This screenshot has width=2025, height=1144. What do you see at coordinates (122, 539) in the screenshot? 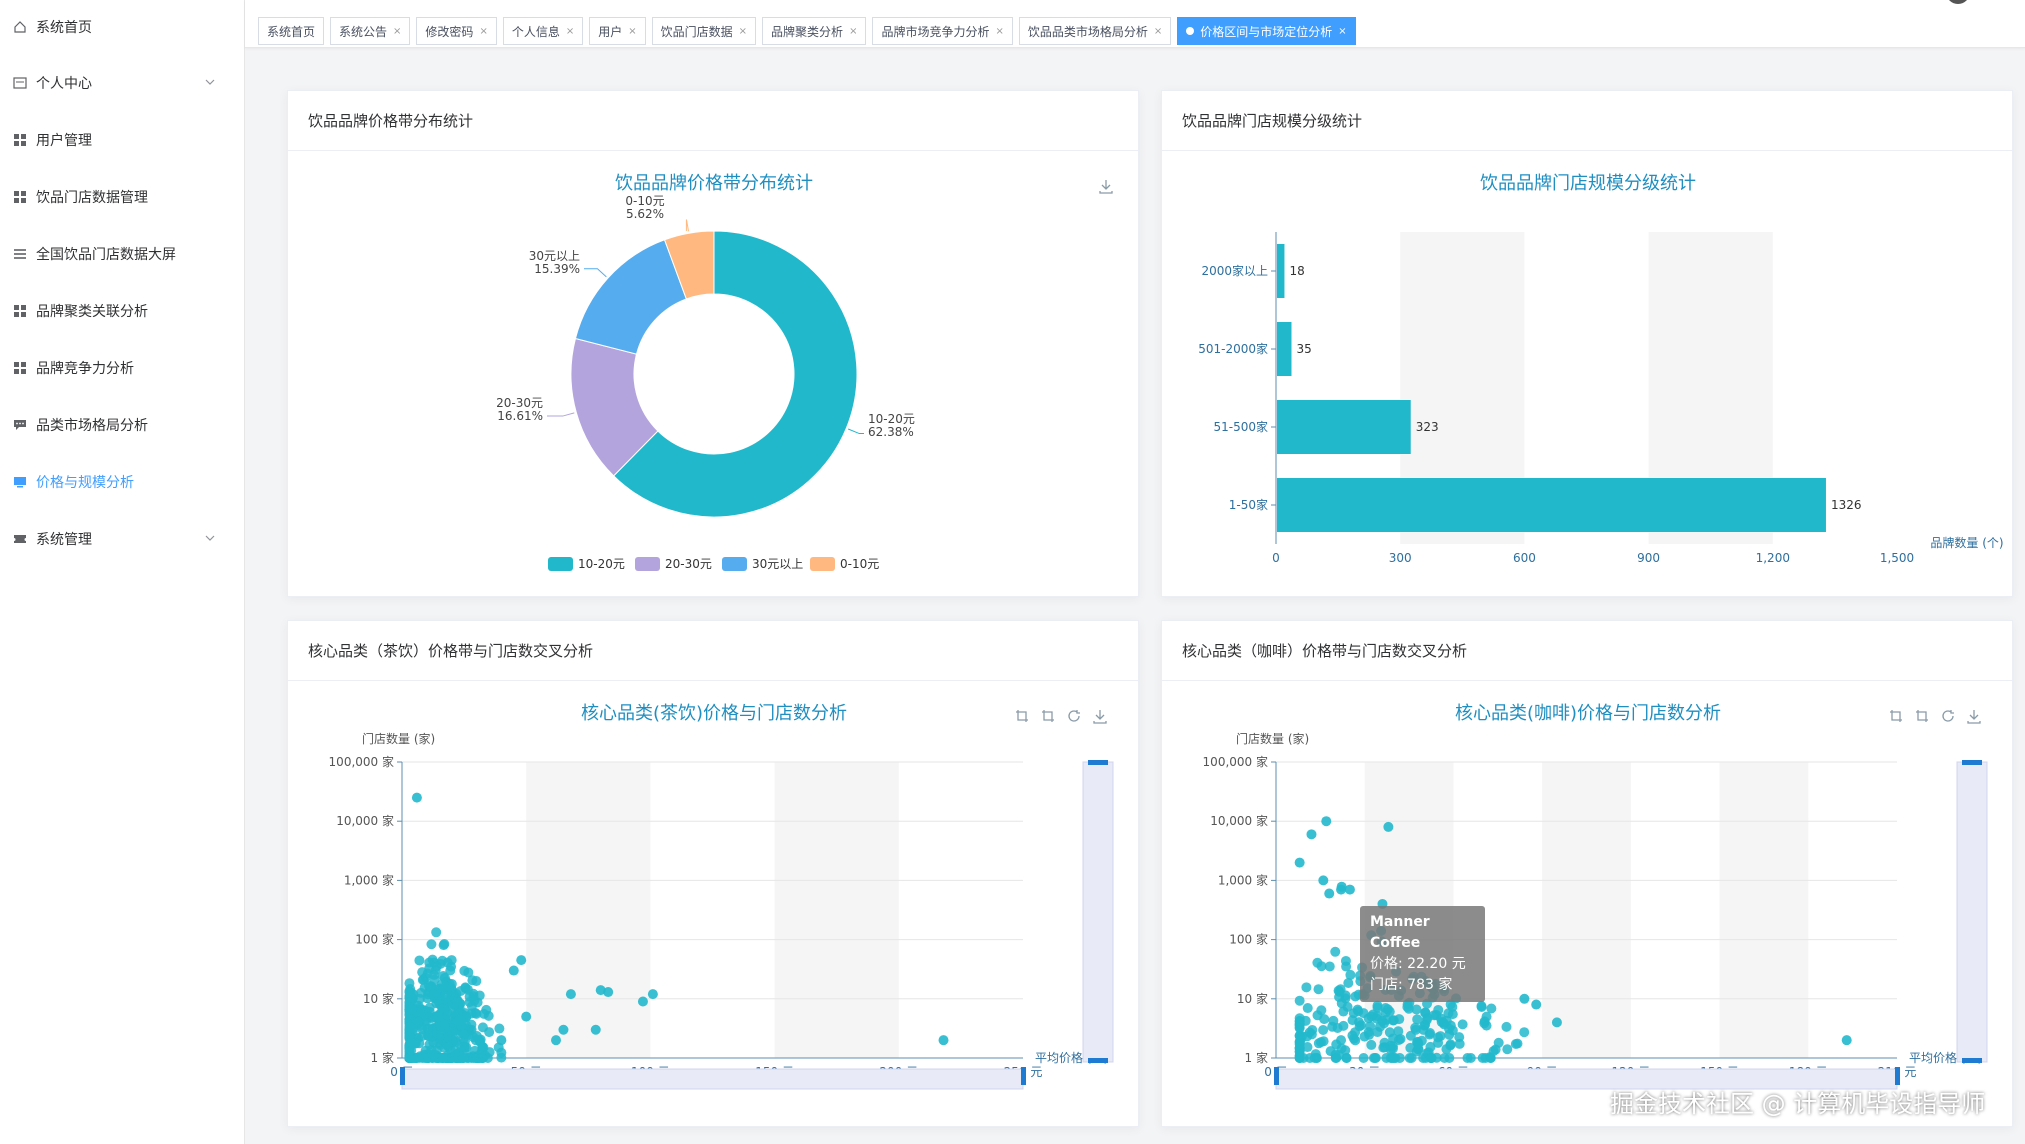
I see `sidebar-item-9: 系统管理` at bounding box center [122, 539].